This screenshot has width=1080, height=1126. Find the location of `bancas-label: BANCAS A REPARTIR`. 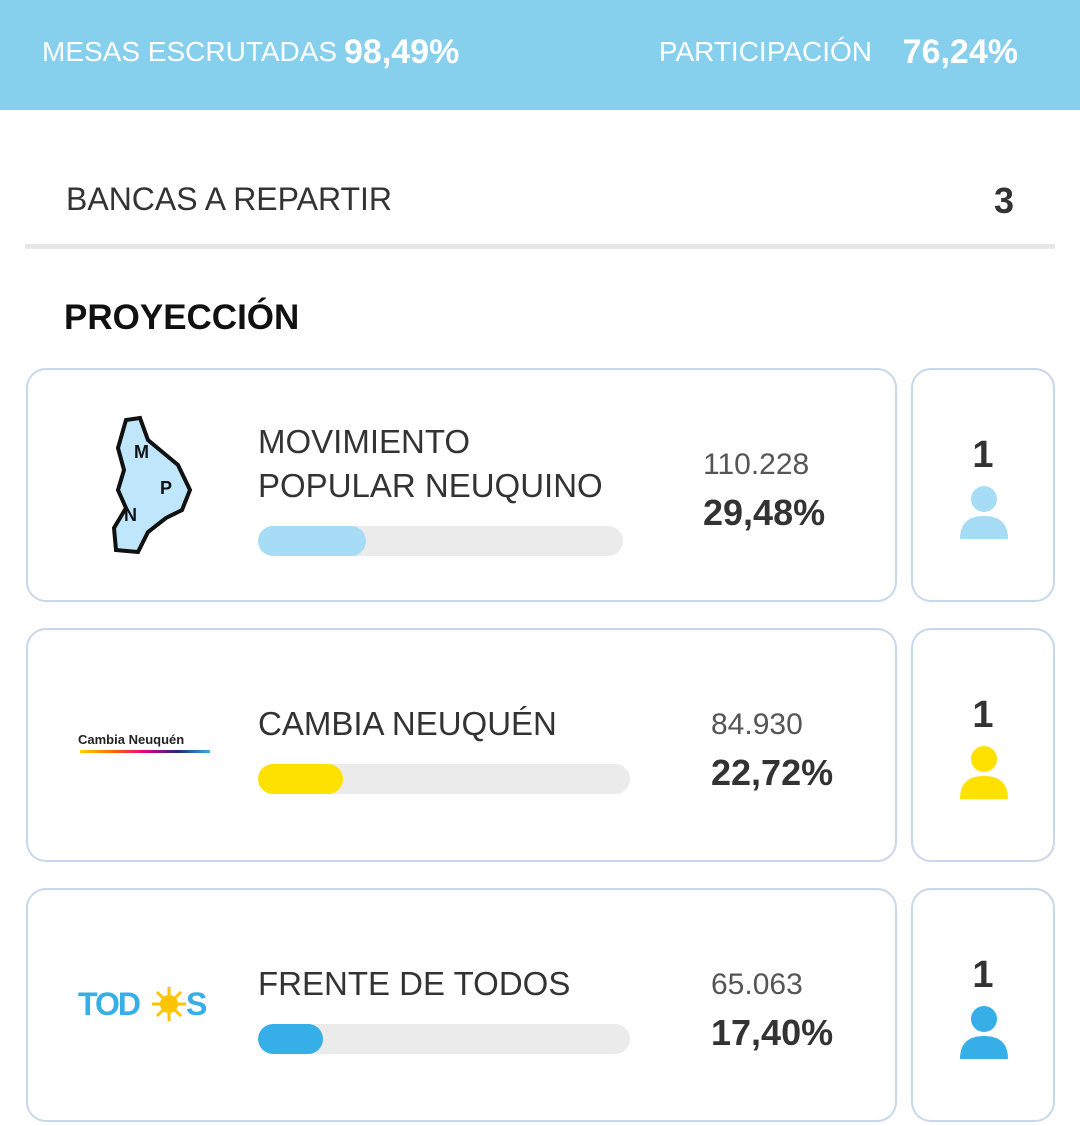

bancas-label: BANCAS A REPARTIR is located at coordinates (229, 199).